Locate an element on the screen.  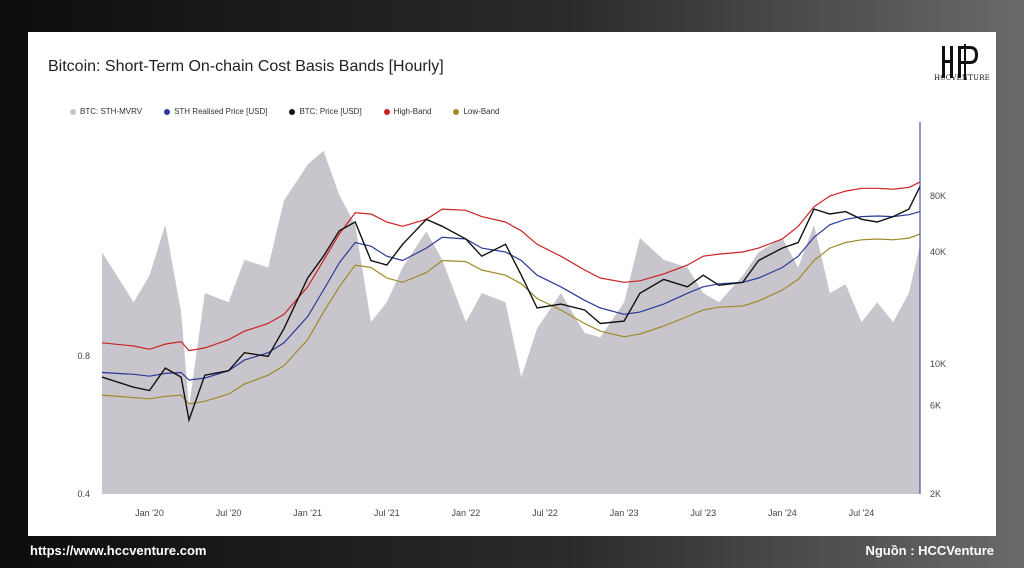
legend-dot-realised is located at coordinates (167, 111).